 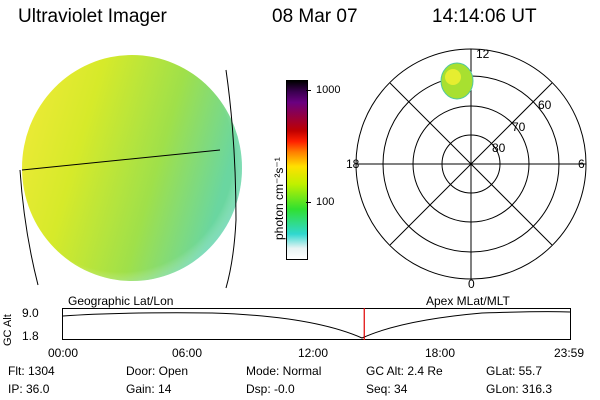 I want to click on x-tick-1800: 18:00, so click(x=440, y=353).